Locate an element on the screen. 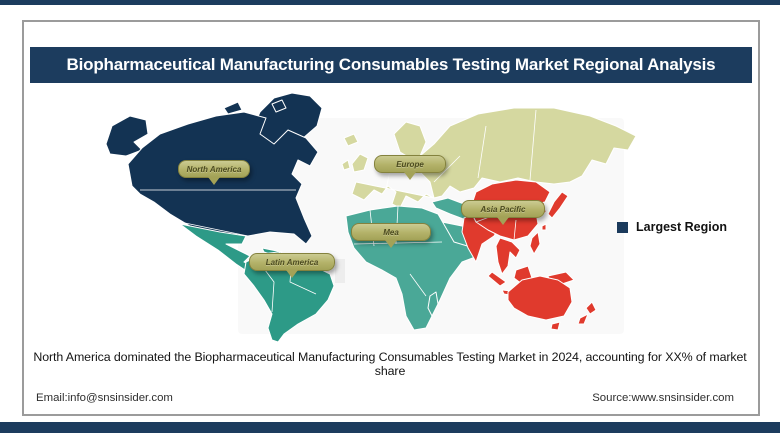 The height and width of the screenshot is (433, 780). bottom-accent-bar is located at coordinates (390, 427).